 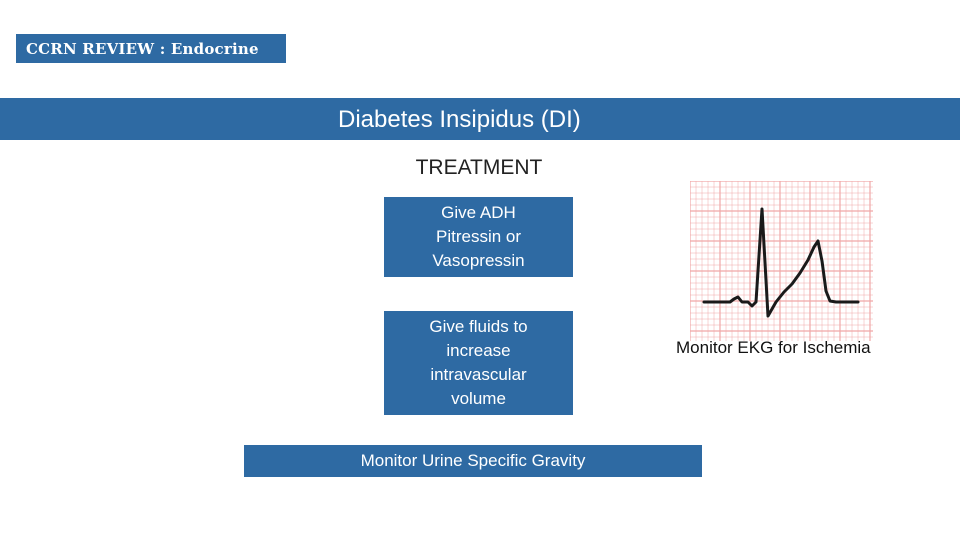 I want to click on give-fluids-line-1: Give fluids to, so click(x=478, y=326).